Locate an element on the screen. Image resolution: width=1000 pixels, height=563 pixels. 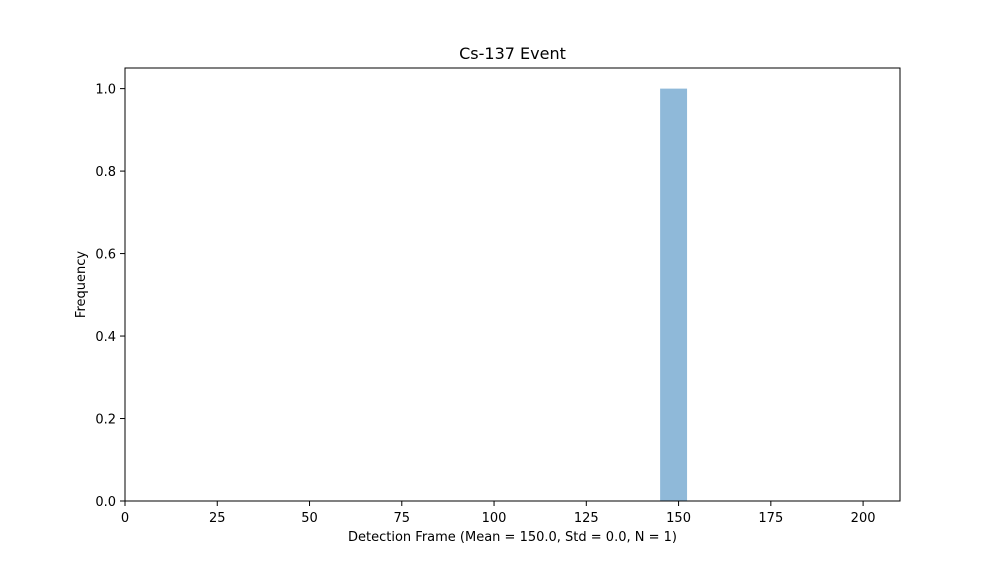
y-axis-label: Frequency is located at coordinates (81, 284).